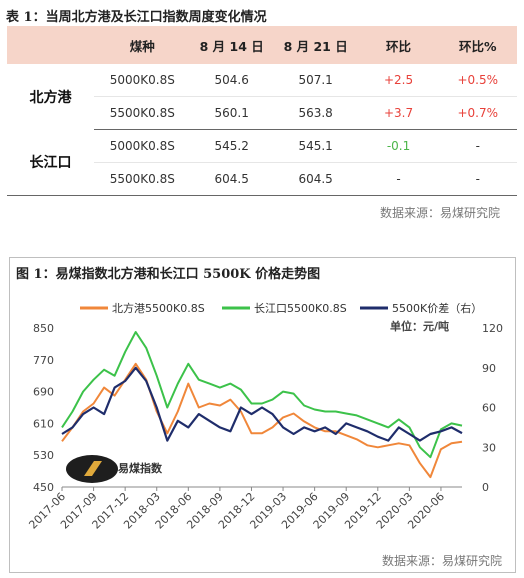  I want to click on cell-chg: -0.1, so click(398, 146).